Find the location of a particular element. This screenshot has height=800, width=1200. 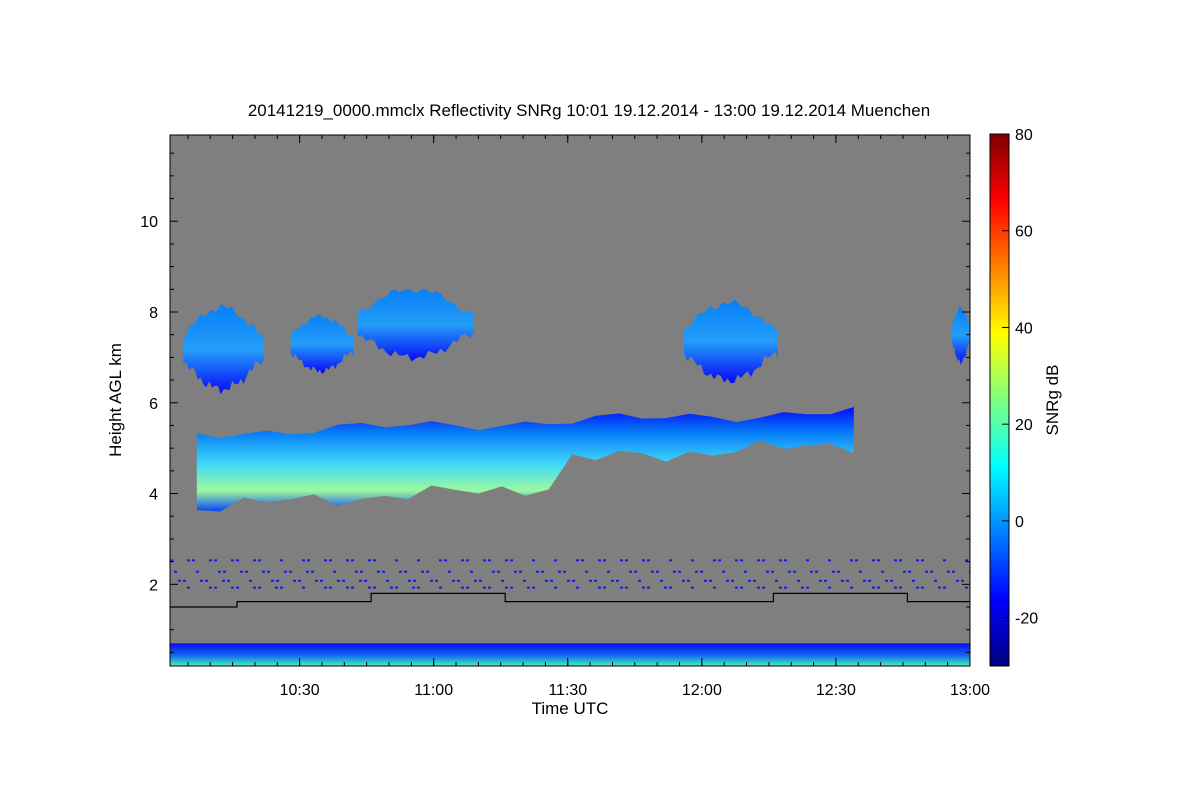

x-tick-label: 12:30 is located at coordinates (836, 690).